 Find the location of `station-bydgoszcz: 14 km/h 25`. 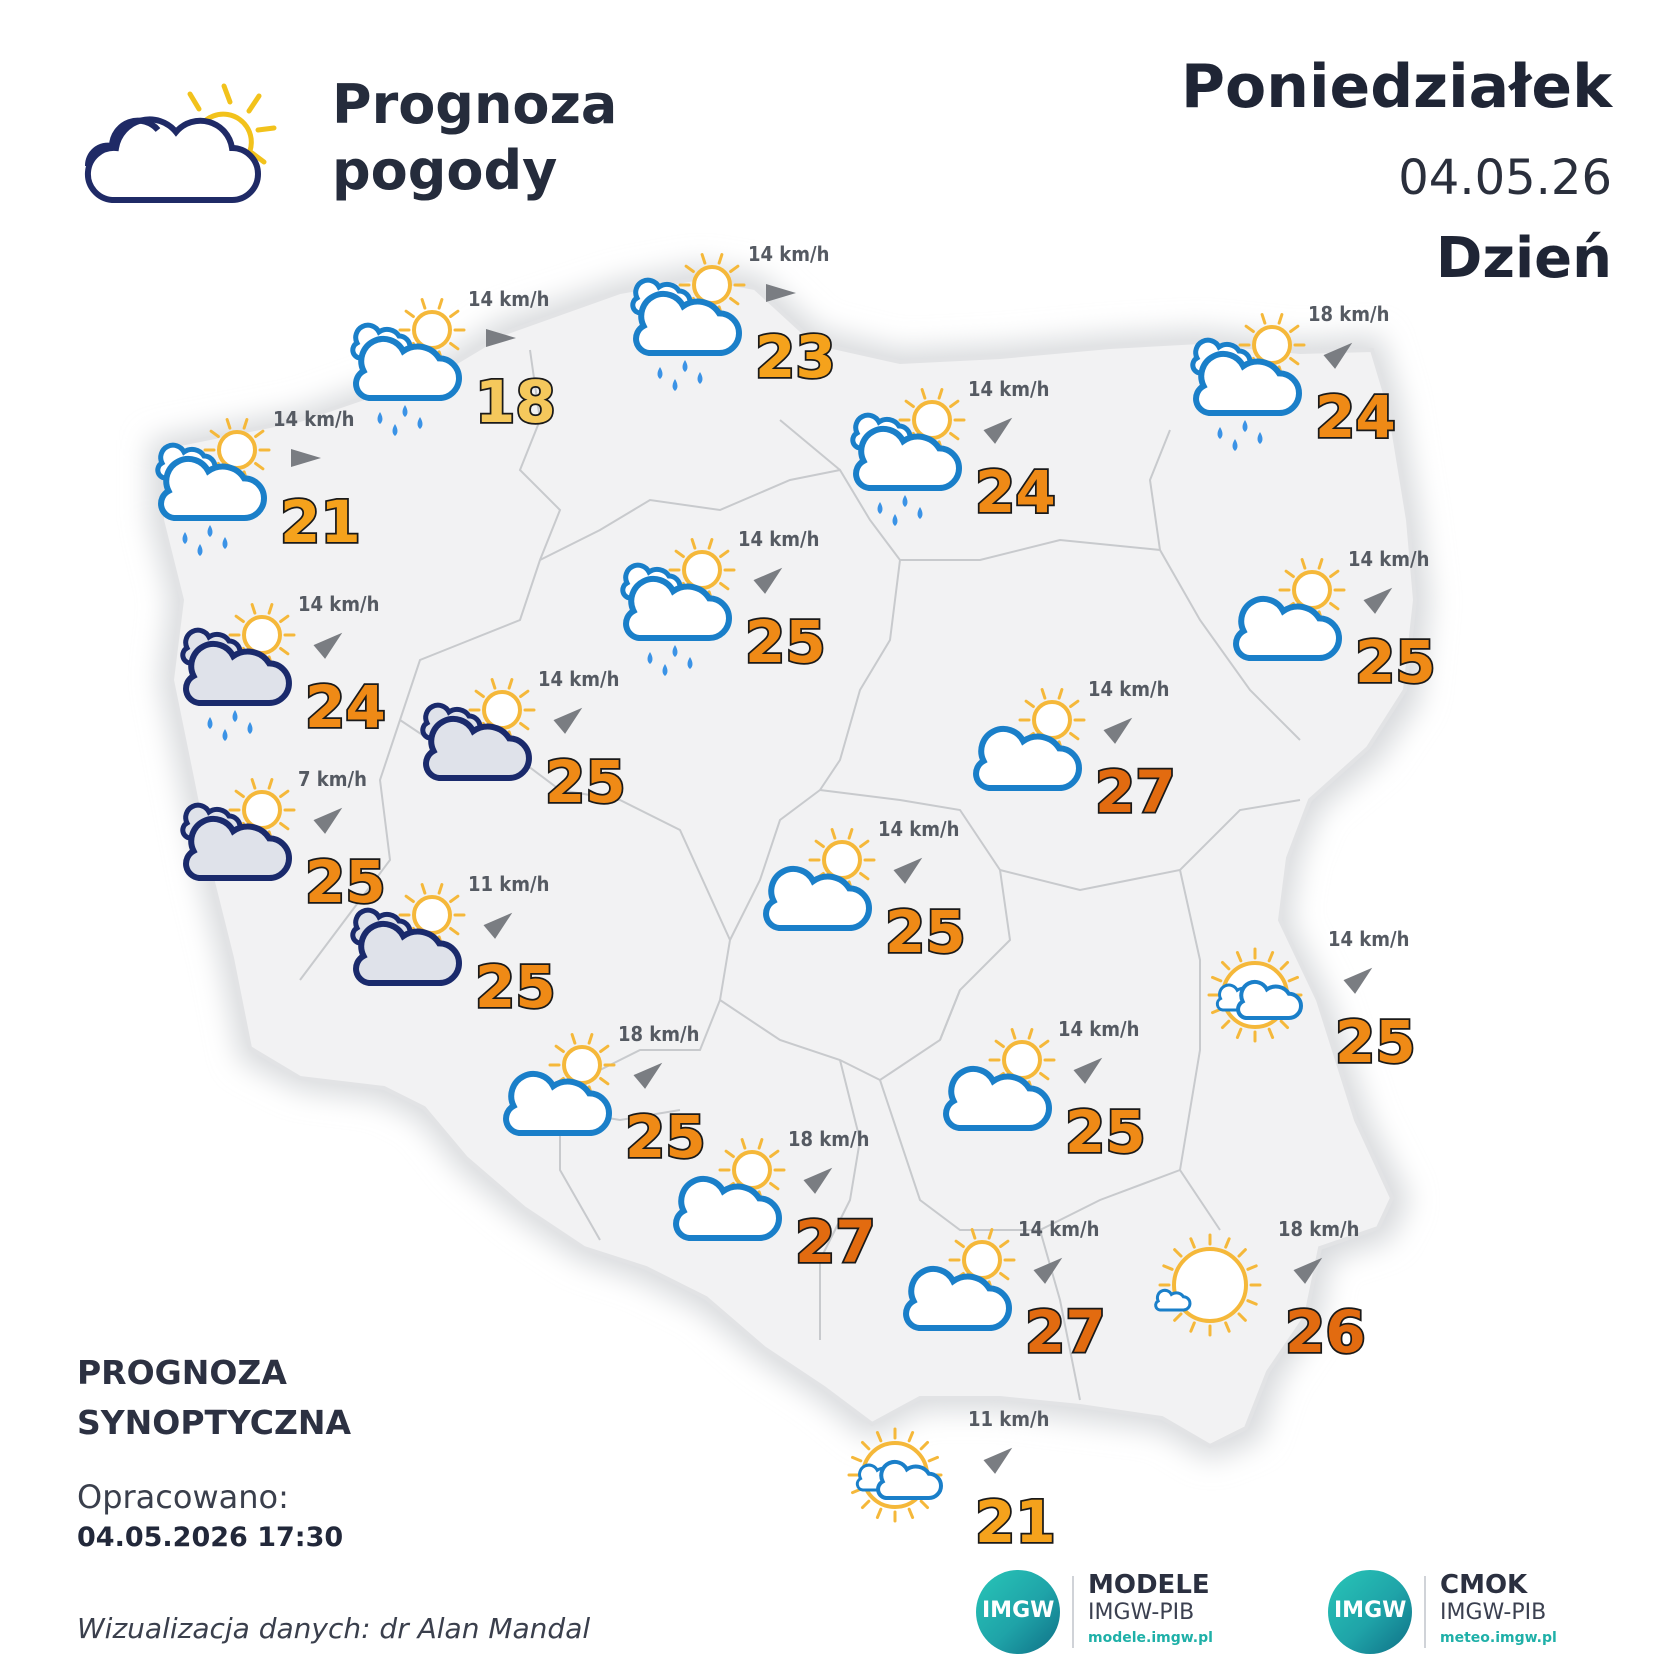

station-bydgoszcz: 14 km/h 25 is located at coordinates (723, 602).